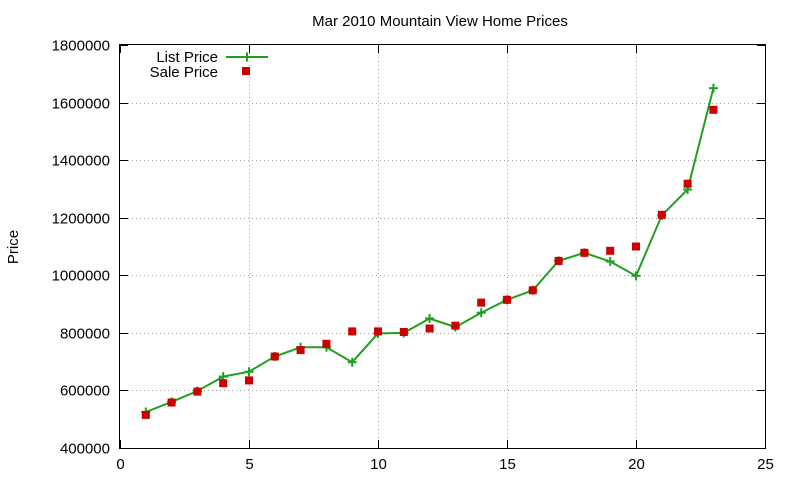 The height and width of the screenshot is (480, 800). What do you see at coordinates (81, 276) in the screenshot?
I see `y-tick-label: 1000000` at bounding box center [81, 276].